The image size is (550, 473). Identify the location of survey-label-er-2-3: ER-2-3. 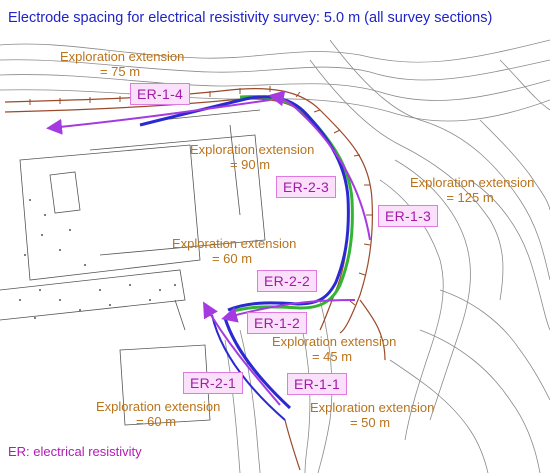
(306, 187).